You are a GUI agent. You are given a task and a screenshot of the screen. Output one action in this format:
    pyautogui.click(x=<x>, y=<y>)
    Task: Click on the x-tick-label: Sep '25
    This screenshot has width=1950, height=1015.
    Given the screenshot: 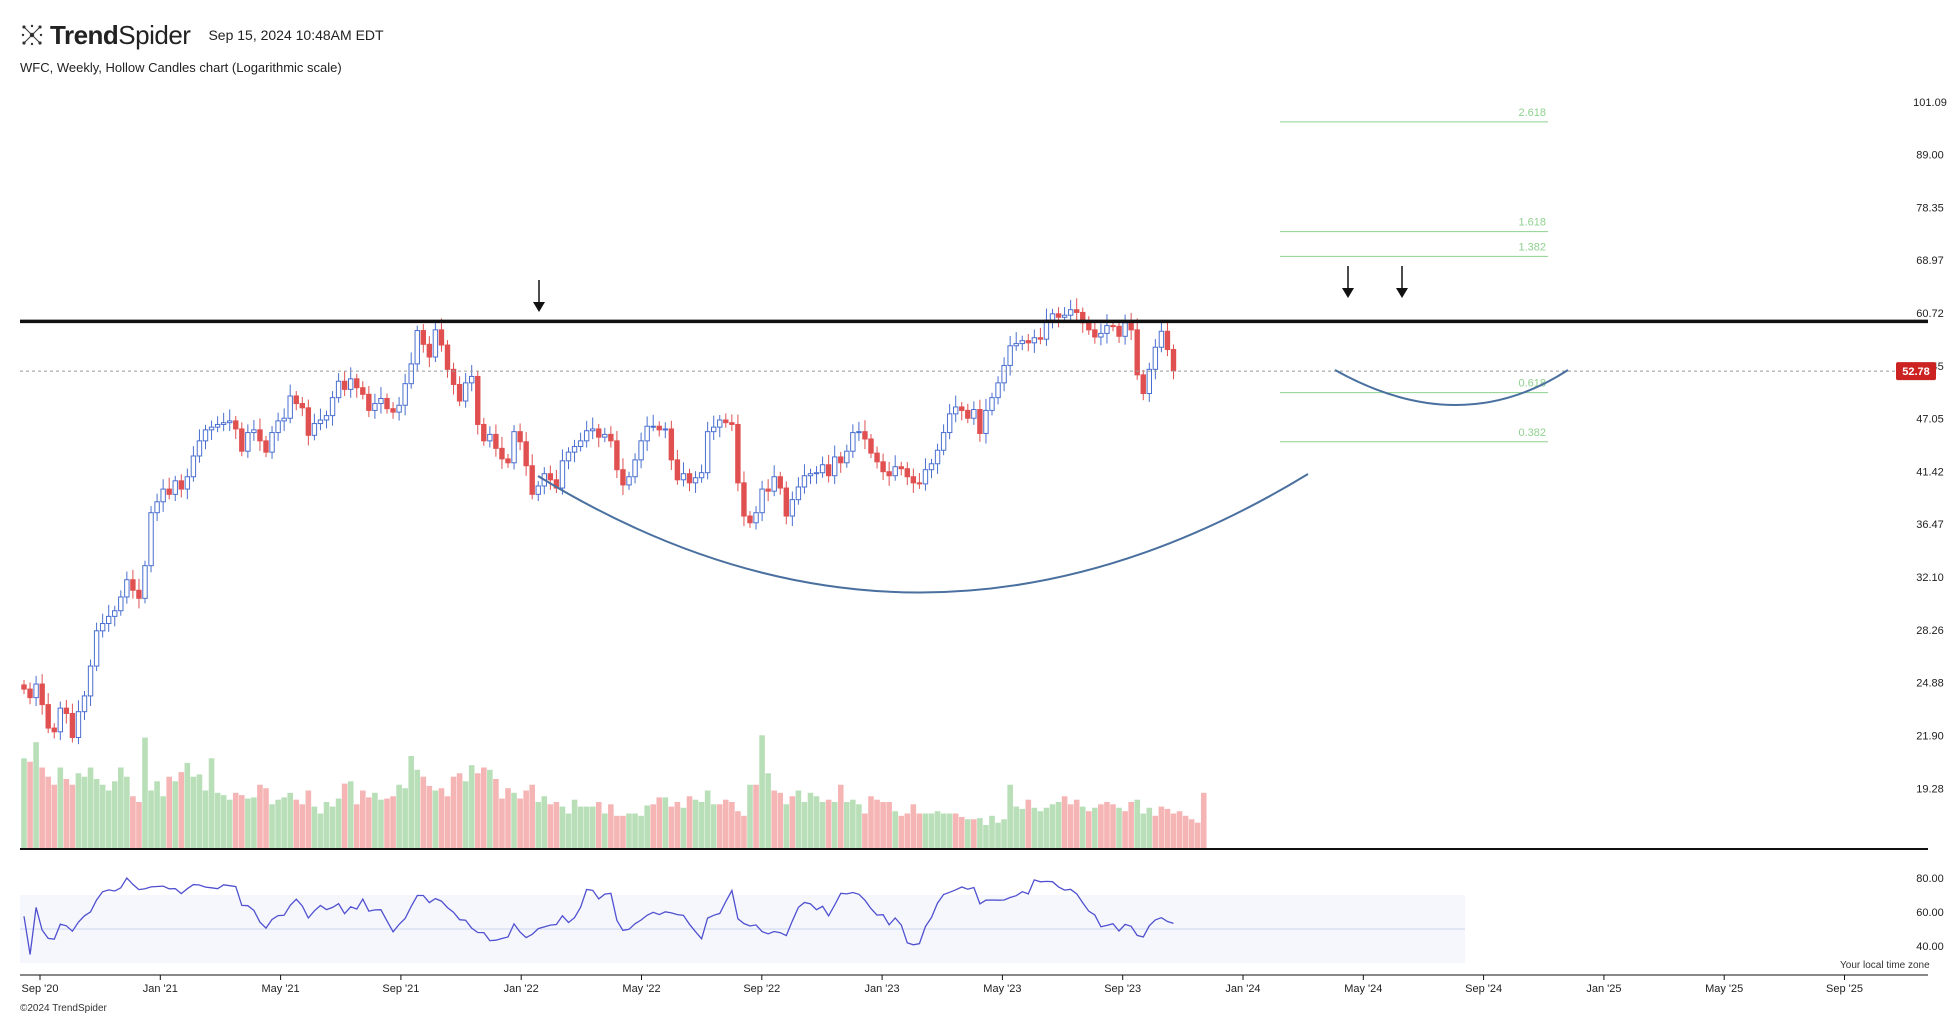 What is the action you would take?
    pyautogui.click(x=1844, y=989)
    